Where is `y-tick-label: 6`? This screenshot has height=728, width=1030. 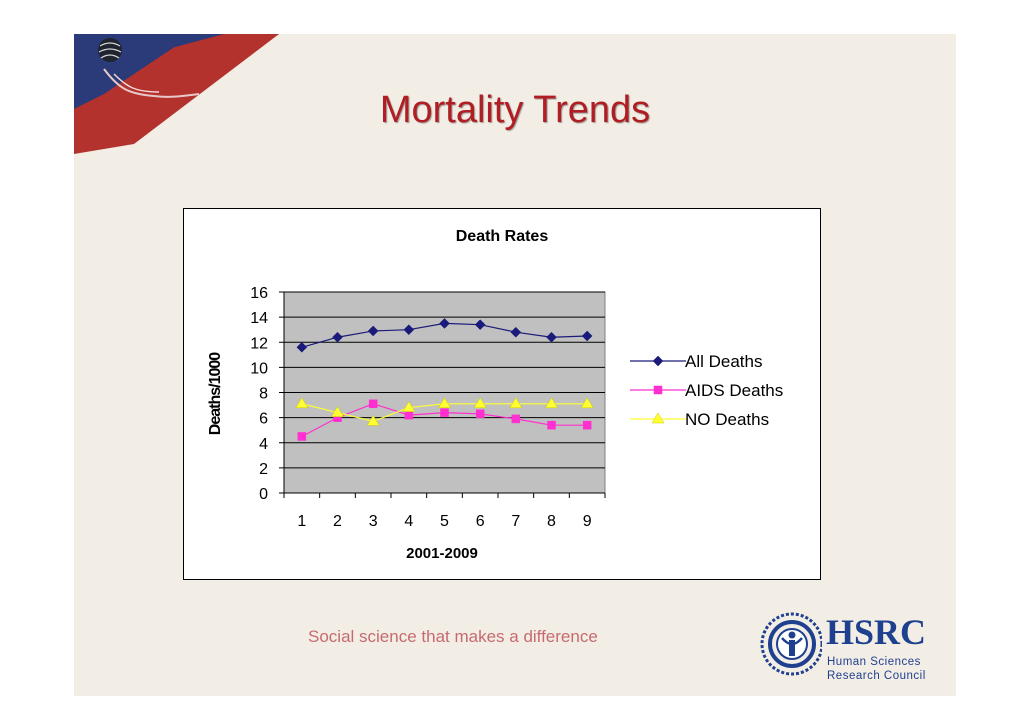 y-tick-label: 6 is located at coordinates (263, 419).